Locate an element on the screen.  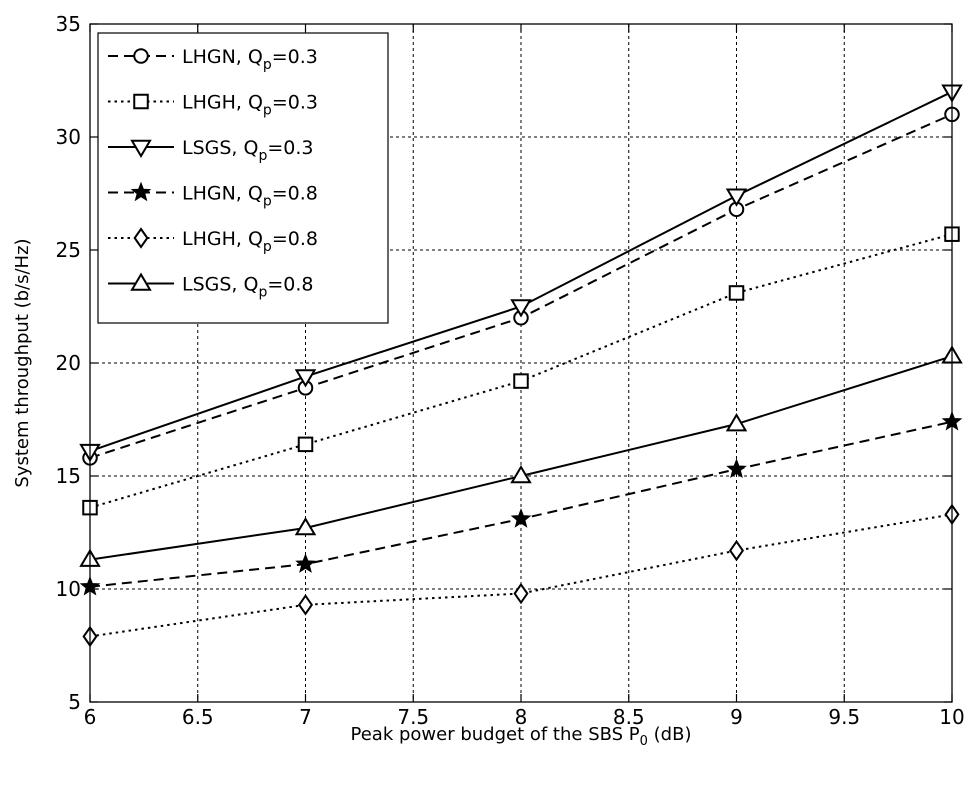
y-axis-label: System throughput (b/s/Hz) is located at coordinates (22, 362).